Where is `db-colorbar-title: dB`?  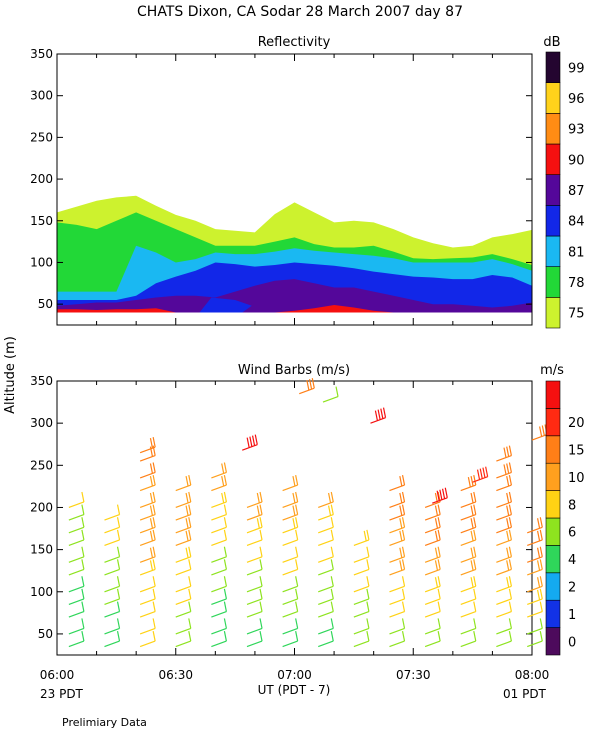
db-colorbar-title: dB is located at coordinates (551, 42).